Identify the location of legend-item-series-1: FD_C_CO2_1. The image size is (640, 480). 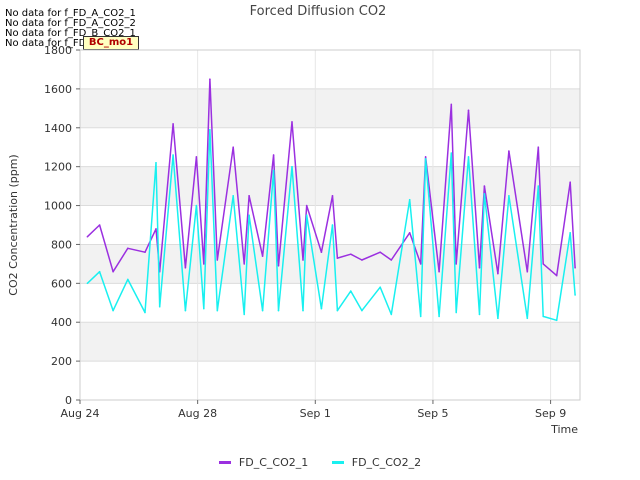
(263, 462).